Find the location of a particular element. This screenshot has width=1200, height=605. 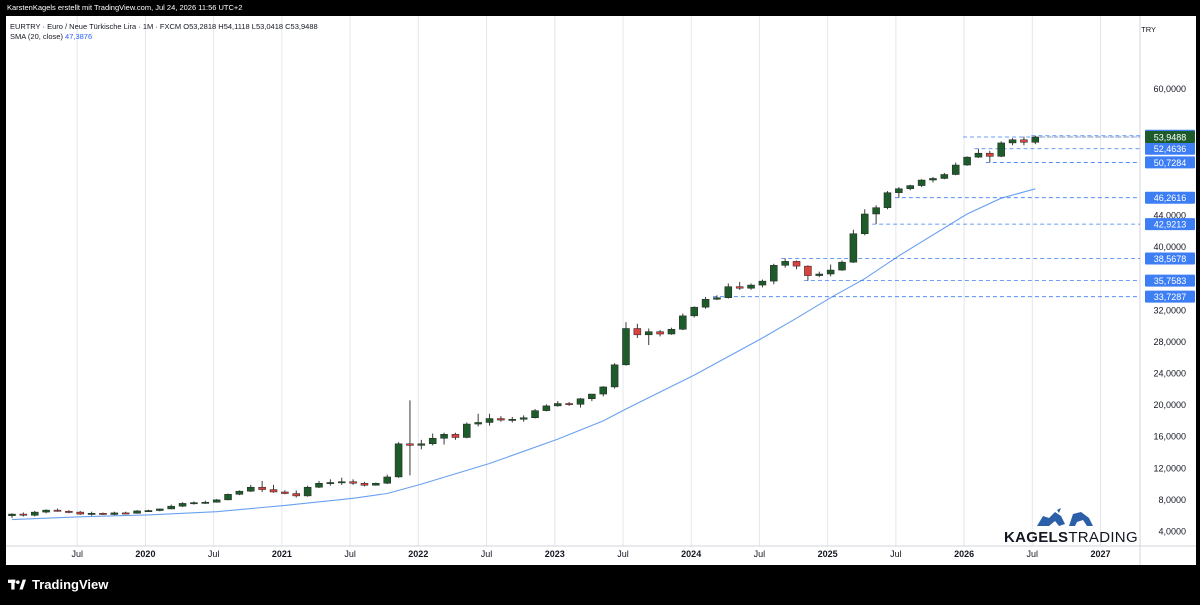

price-level-label: 42,9213 is located at coordinates (1170, 225).